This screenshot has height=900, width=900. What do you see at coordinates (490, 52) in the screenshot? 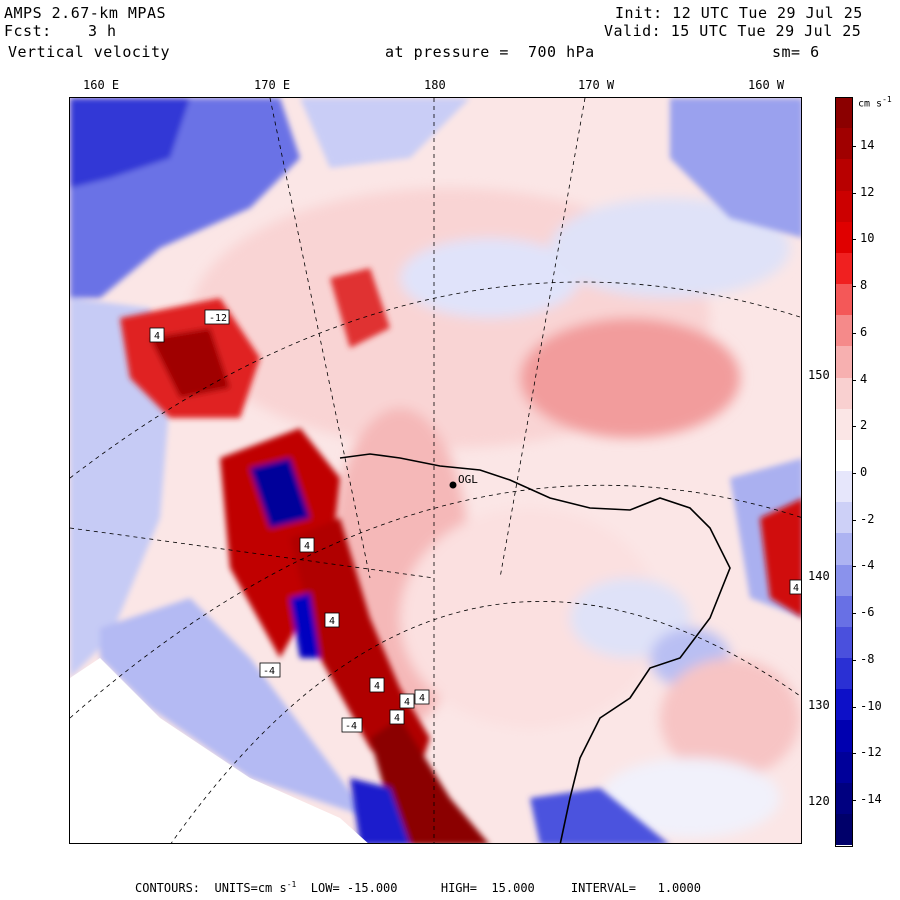
I see `pressure-level: at pressure = 700 hPa` at bounding box center [490, 52].